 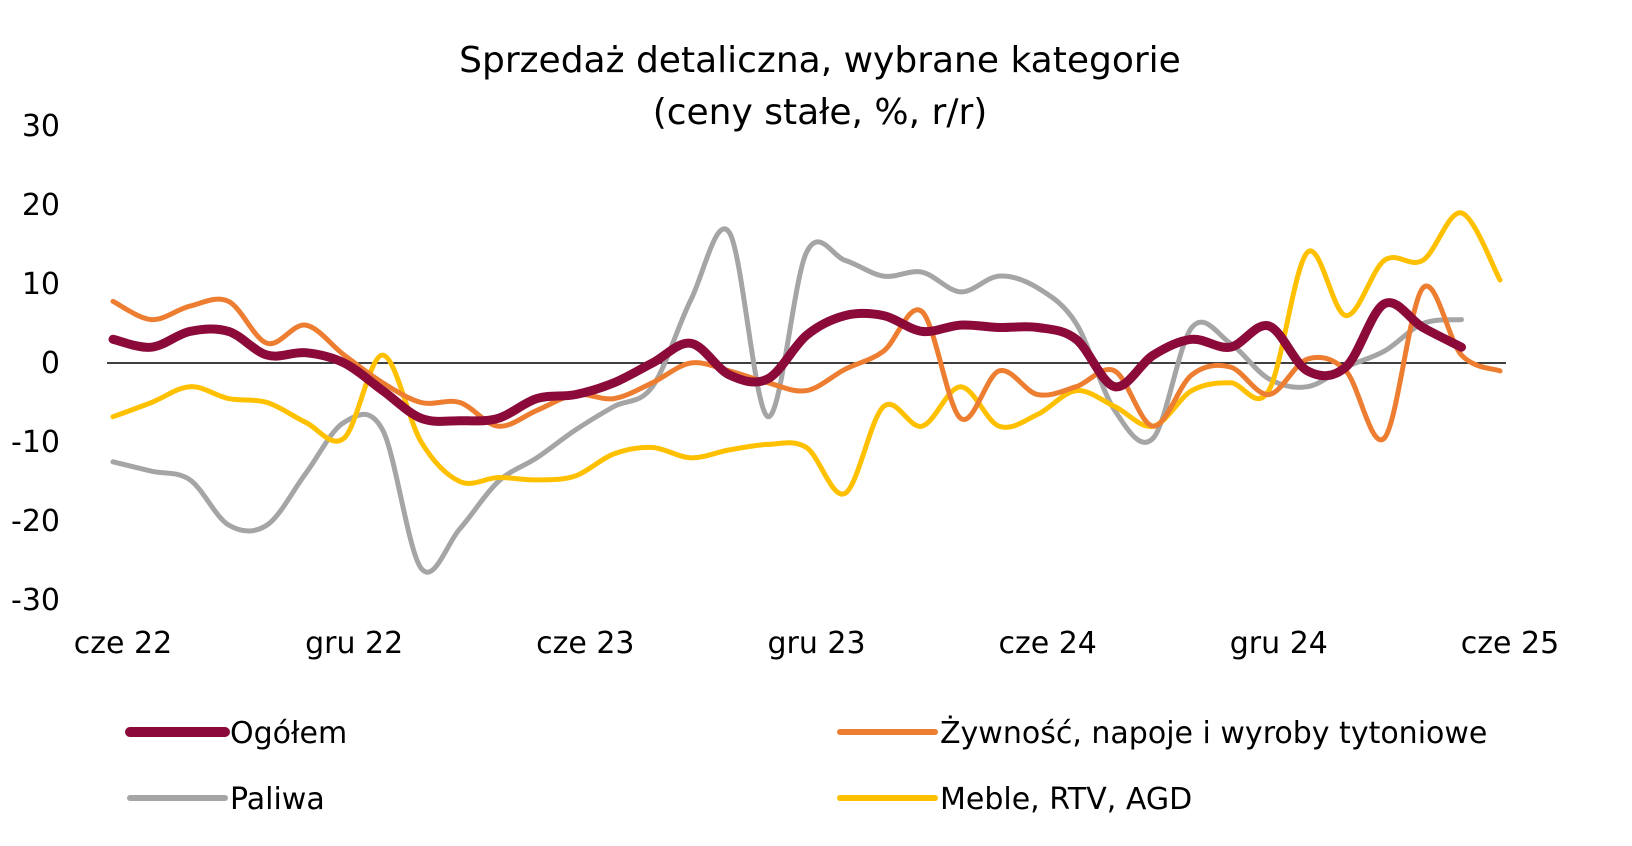 I want to click on y-tick-label: 20, so click(x=41, y=205).